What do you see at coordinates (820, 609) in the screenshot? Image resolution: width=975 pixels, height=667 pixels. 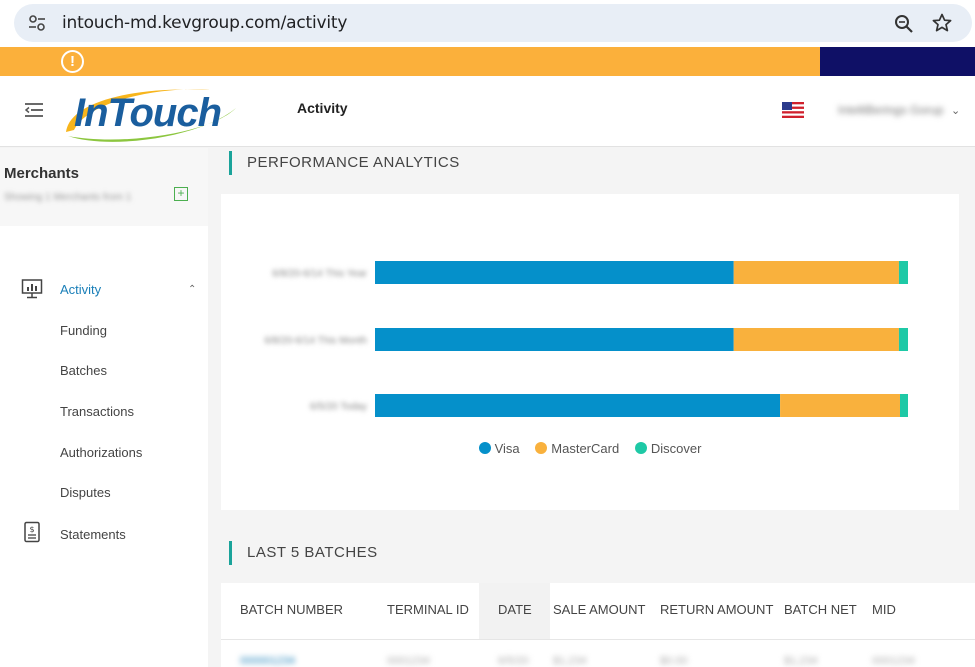 I see `column-header-batch-net: BATCH NET` at bounding box center [820, 609].